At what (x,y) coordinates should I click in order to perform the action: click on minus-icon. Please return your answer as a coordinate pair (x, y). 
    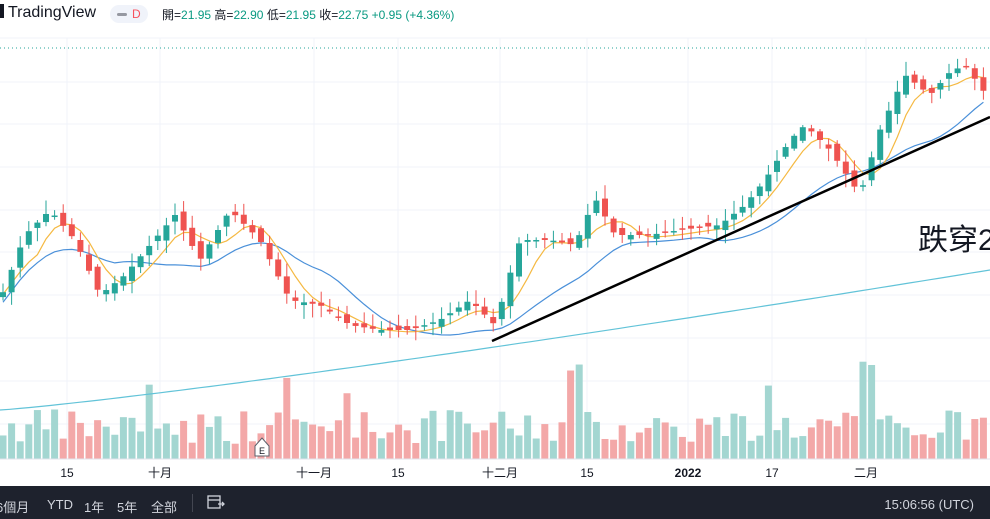
    Looking at the image, I should click on (122, 14).